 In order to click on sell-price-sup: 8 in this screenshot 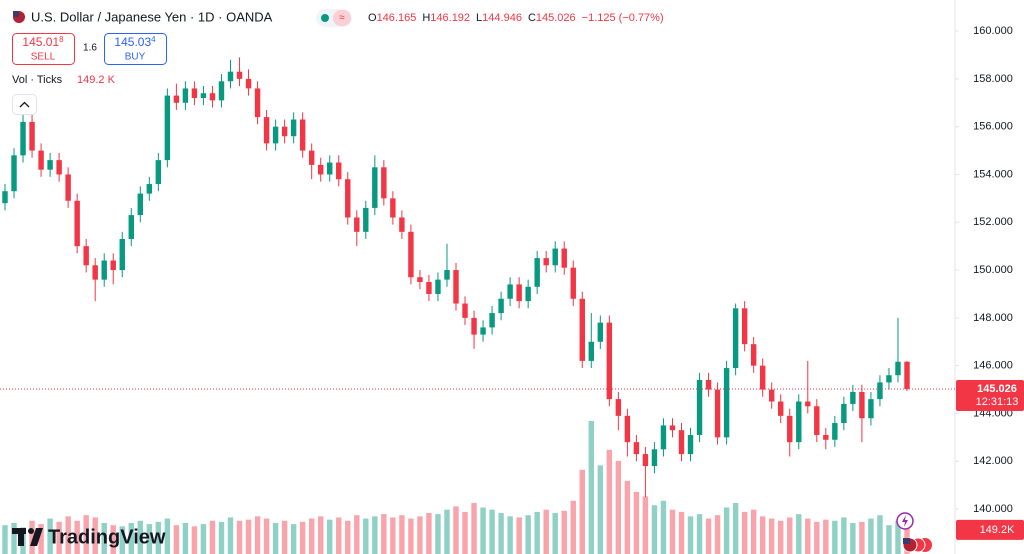, I will do `click(61, 39)`.